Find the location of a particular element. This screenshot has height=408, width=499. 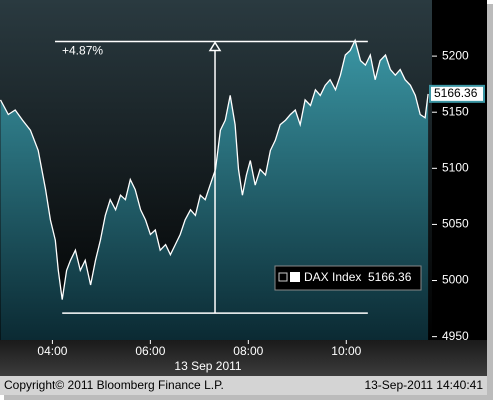

y-tick-label: 5100 is located at coordinates (455, 167).